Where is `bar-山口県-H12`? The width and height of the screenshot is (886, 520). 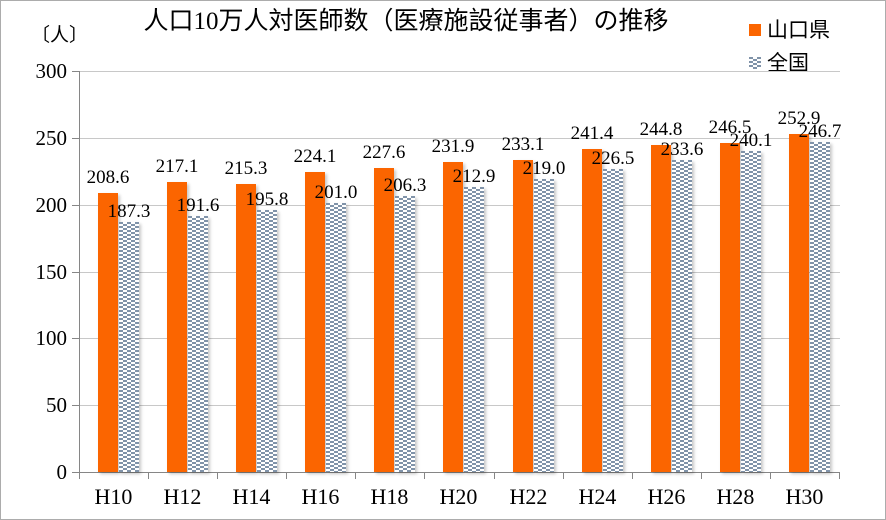
bar-山口県-H12 is located at coordinates (177, 326).